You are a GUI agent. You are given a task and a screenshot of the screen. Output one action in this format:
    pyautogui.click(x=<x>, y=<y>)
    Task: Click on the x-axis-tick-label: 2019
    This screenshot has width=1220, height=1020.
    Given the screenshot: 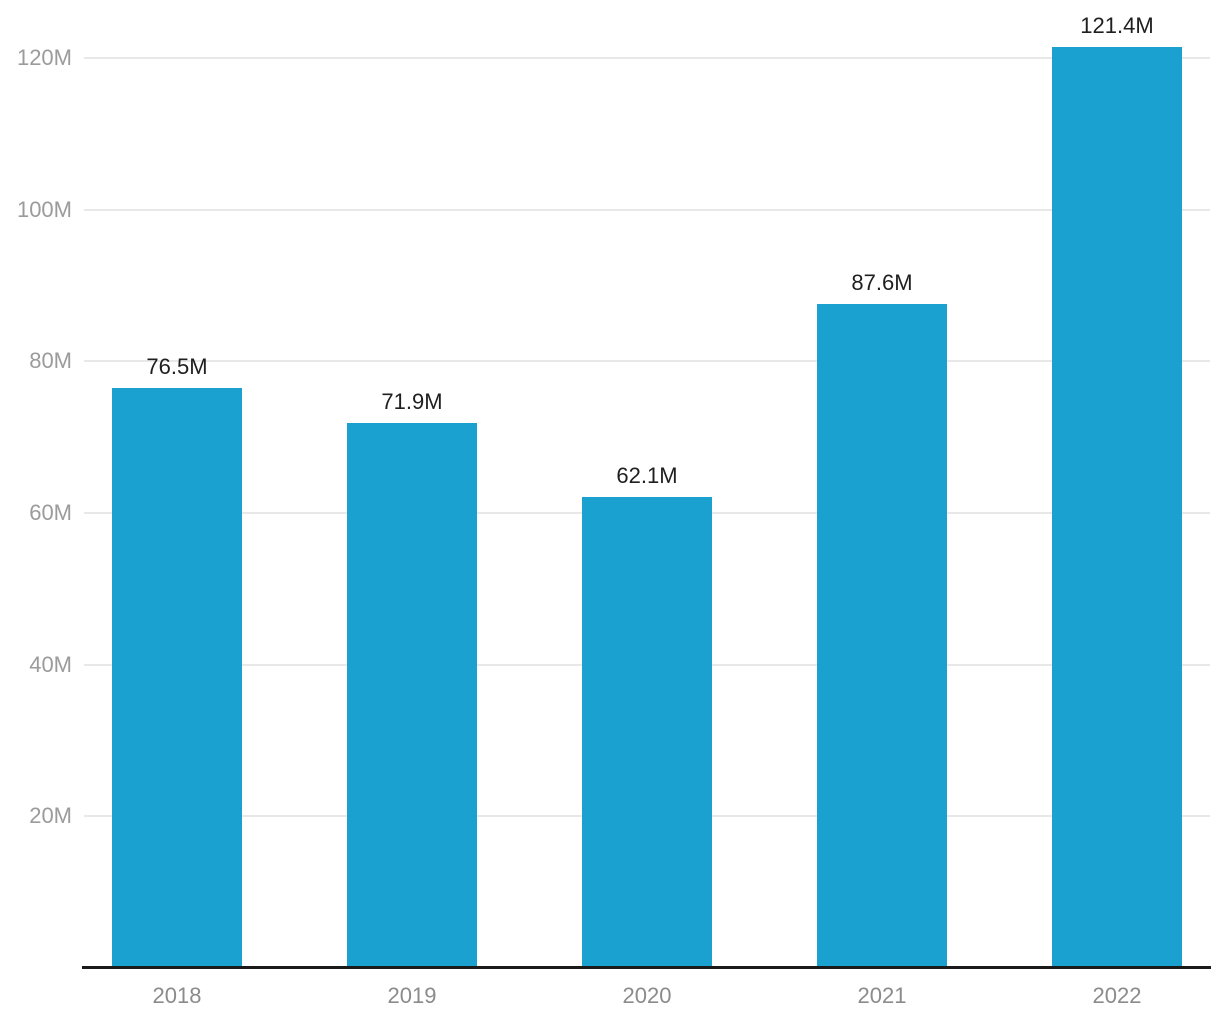 What is the action you would take?
    pyautogui.click(x=412, y=995)
    